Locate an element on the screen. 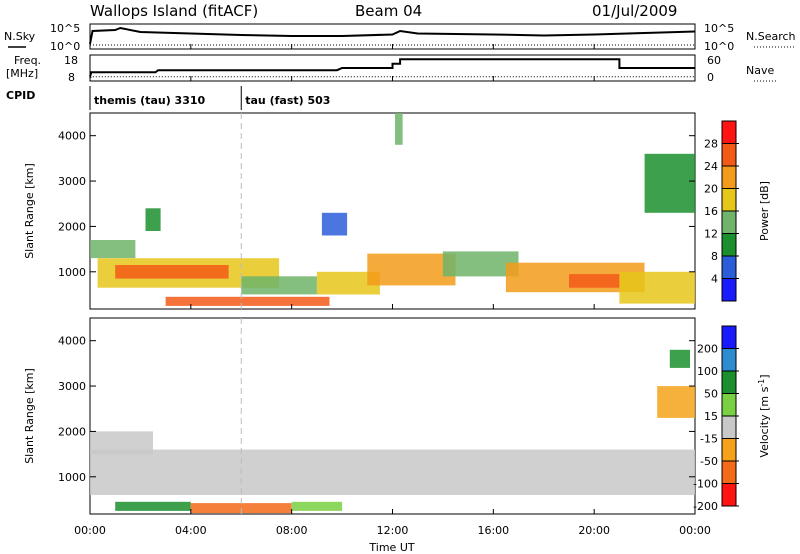  colorbar-tick-label: 12 is located at coordinates (711, 234).